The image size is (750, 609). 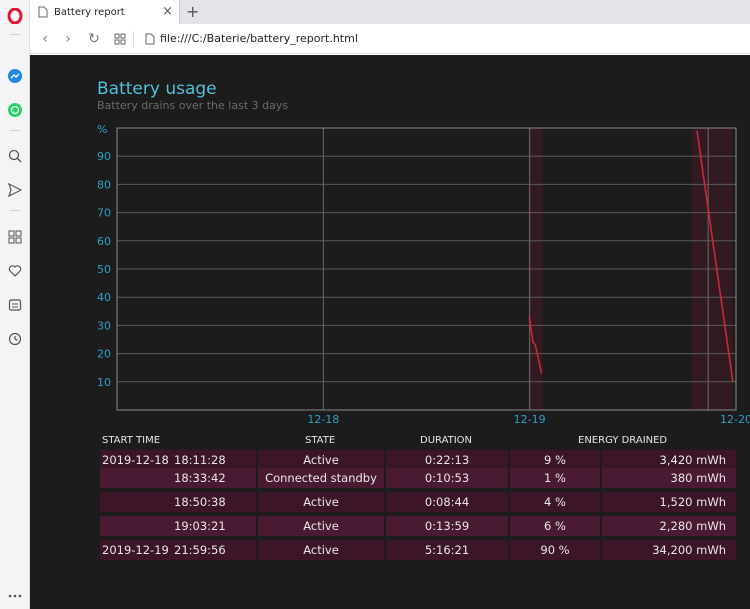 I want to click on energy-cell: 1,520 mWh, so click(x=669, y=502).